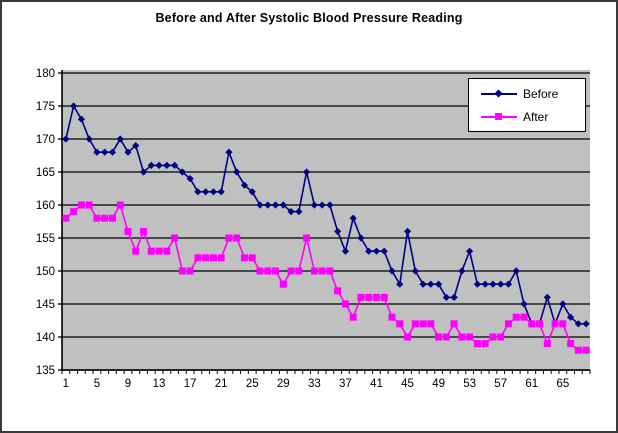  What do you see at coordinates (45, 173) in the screenshot?
I see `y-tick-label: 165` at bounding box center [45, 173].